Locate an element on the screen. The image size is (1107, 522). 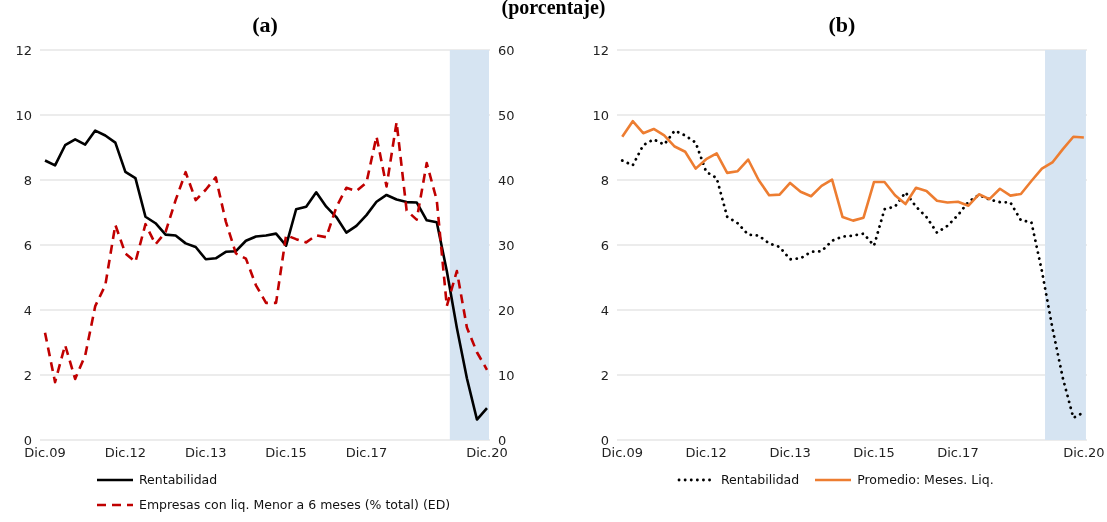
y2-tick-label: 30 is located at coordinates (506, 245).